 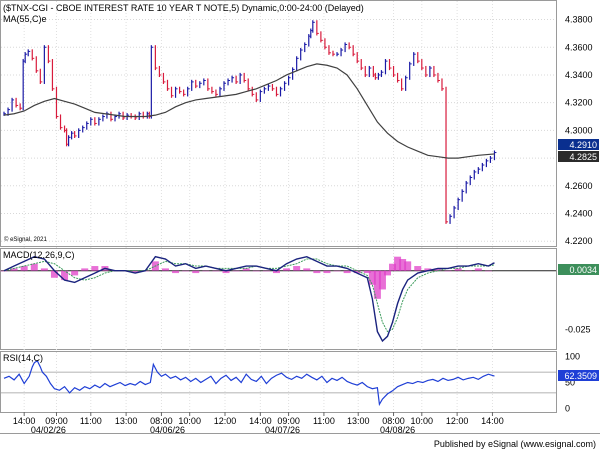 What do you see at coordinates (515, 444) in the screenshot?
I see `footer-published: Published by eSignal (www.esignal.com)` at bounding box center [515, 444].